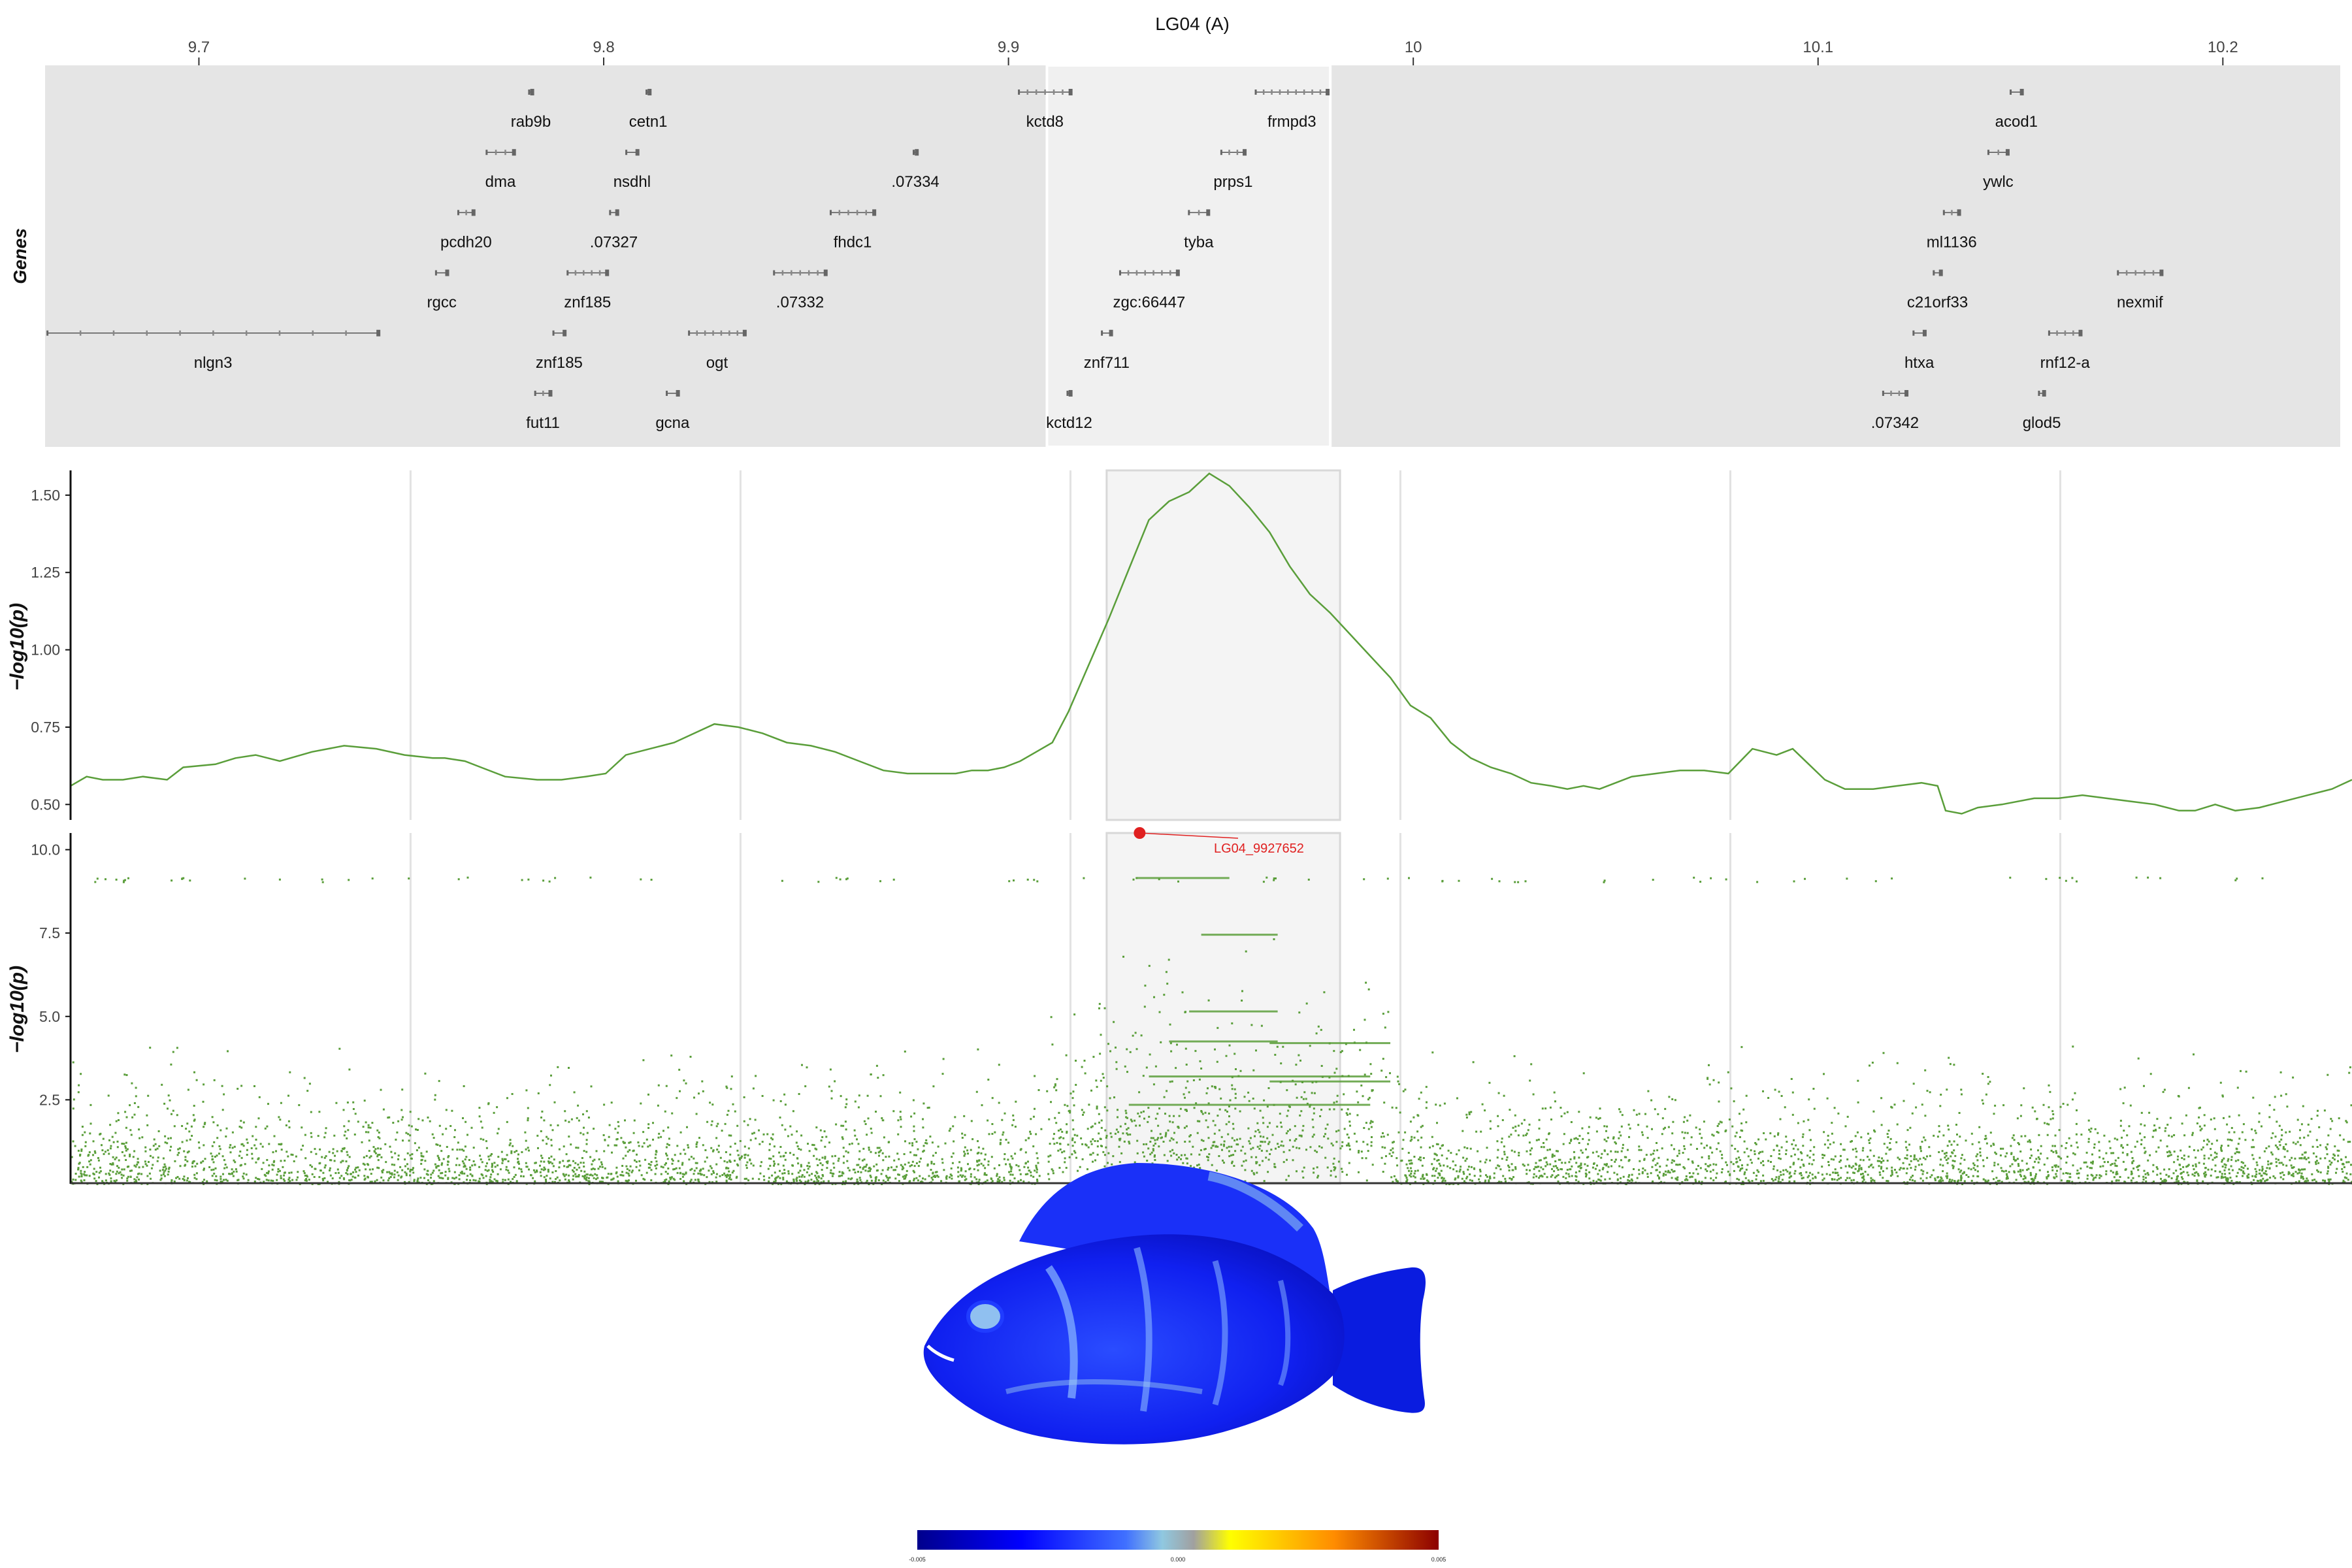  Describe the element at coordinates (543, 423) in the screenshot. I see `gene-label: fut11` at that location.